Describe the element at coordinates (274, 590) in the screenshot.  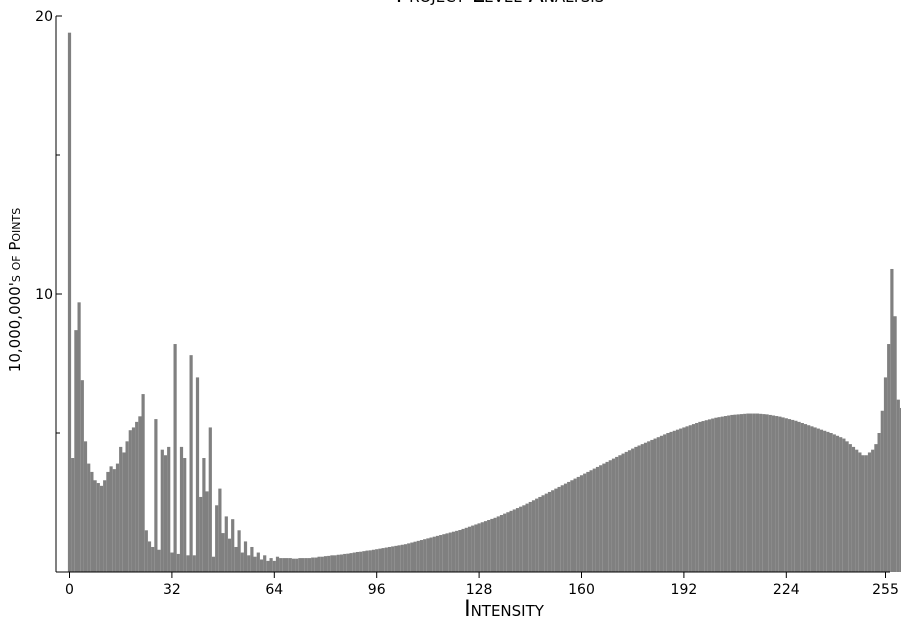
I see `x-tick-label: 64` at that location.